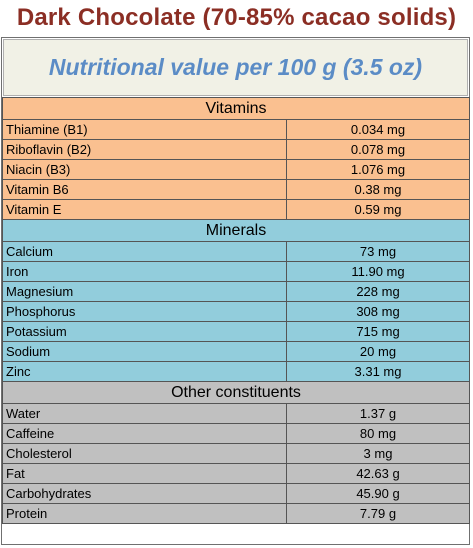 This screenshot has height=548, width=473. I want to click on nutrient-value: 3 mg, so click(378, 453).